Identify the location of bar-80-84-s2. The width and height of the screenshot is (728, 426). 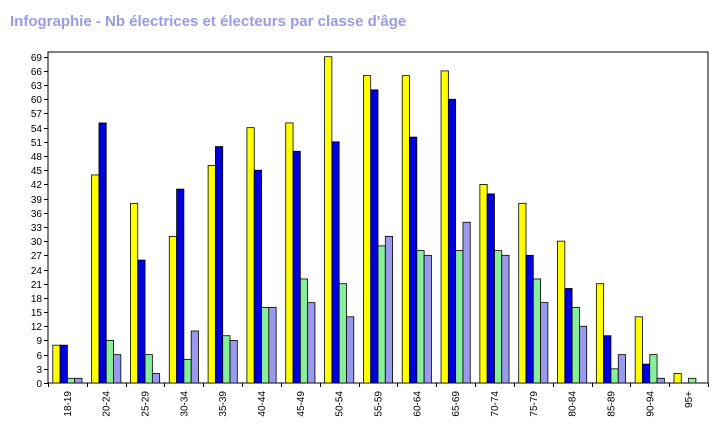
(568, 336).